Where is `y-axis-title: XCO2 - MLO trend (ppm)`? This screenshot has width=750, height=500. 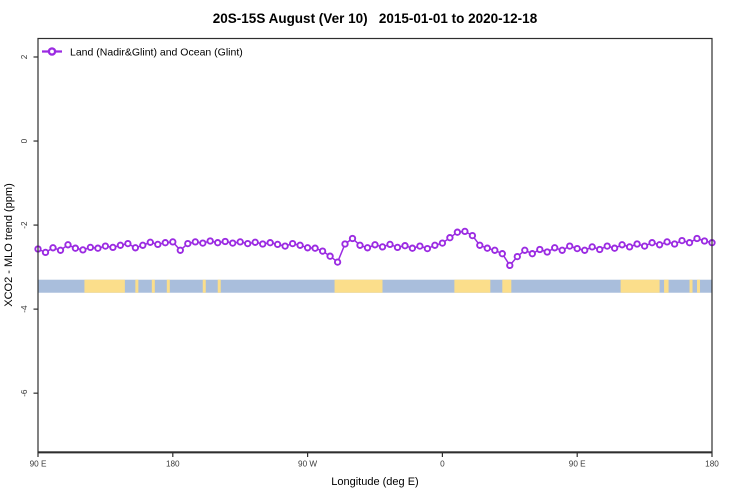
y-axis-title: XCO2 - MLO trend (ppm) is located at coordinates (9, 244).